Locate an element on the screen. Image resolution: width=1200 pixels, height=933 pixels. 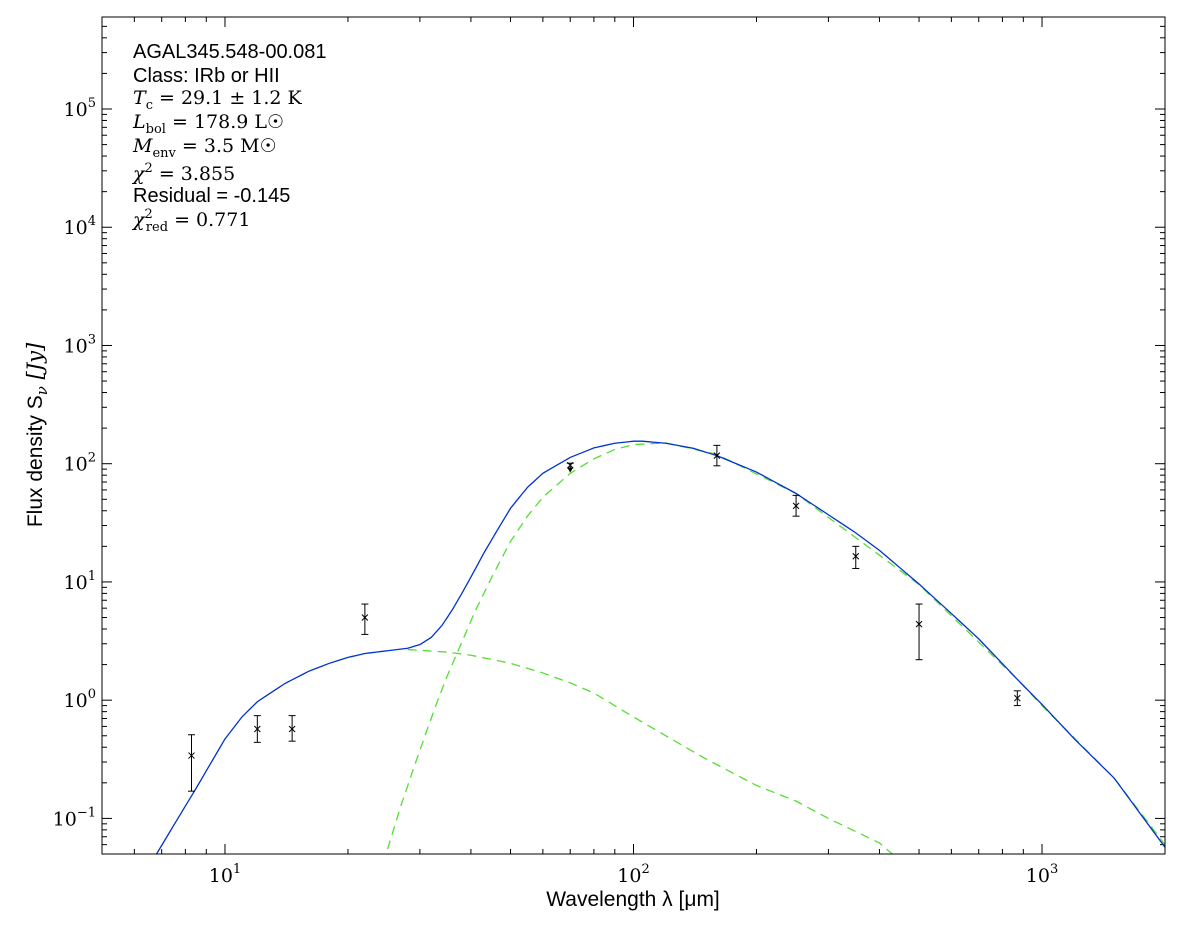
x-axis-label: Wavelength λ [μm] is located at coordinates (633, 899).